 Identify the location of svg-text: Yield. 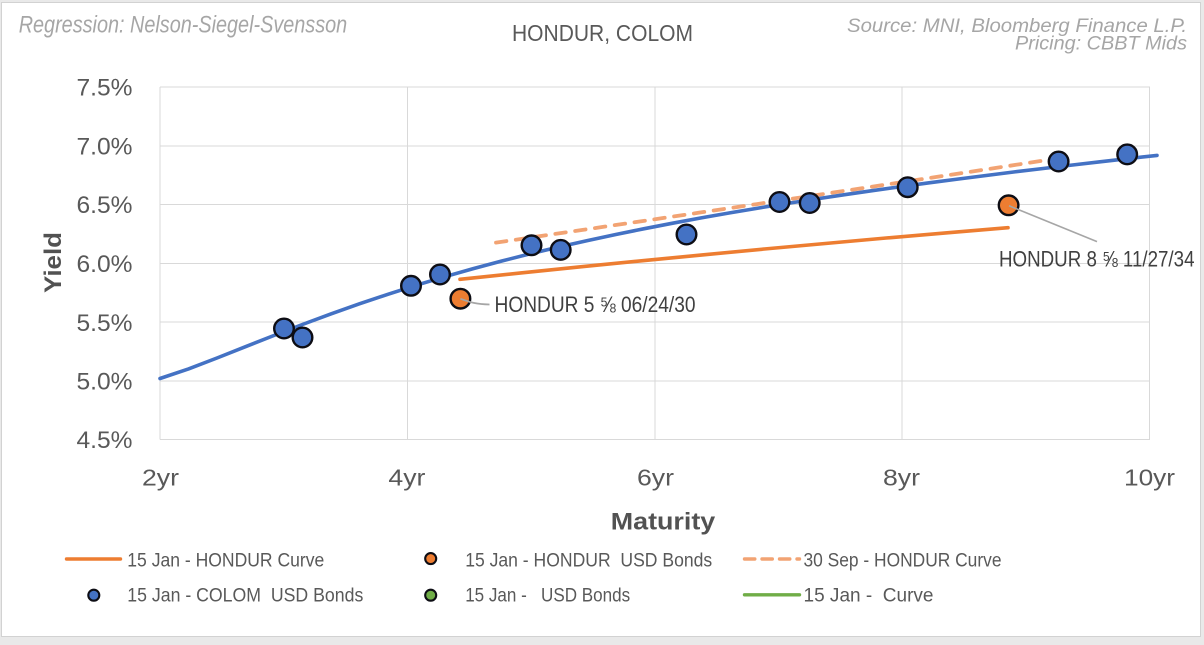
(53, 262).